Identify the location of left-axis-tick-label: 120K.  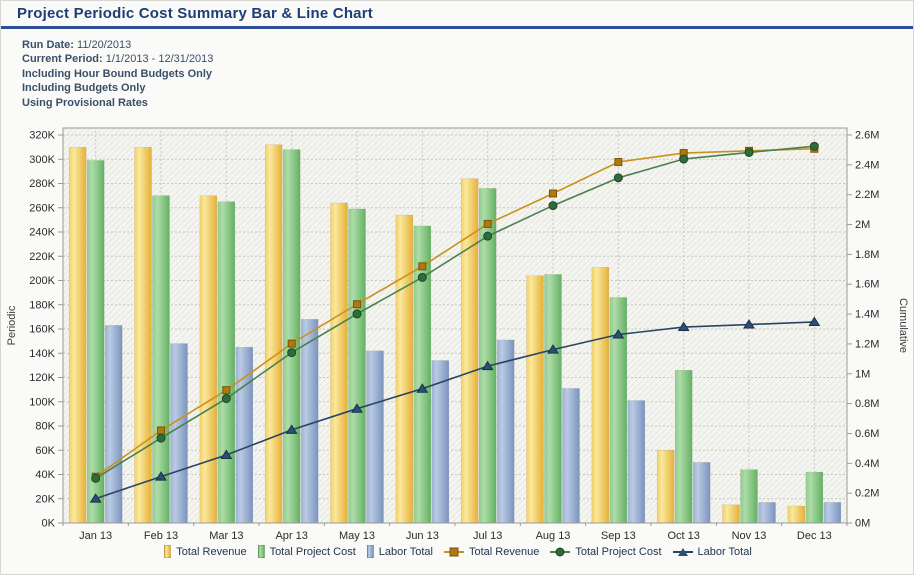
(42, 378).